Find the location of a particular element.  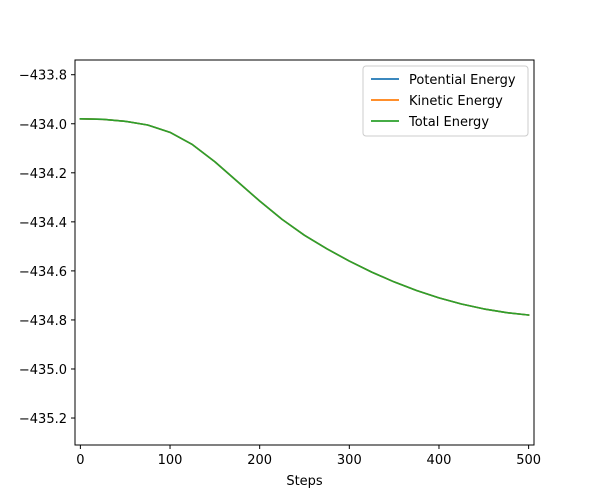

y-tick-label: −435.2 is located at coordinates (43, 419).